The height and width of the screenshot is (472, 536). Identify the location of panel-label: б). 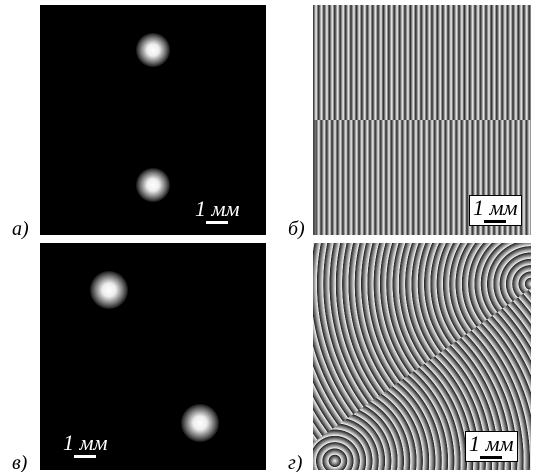
(296, 229).